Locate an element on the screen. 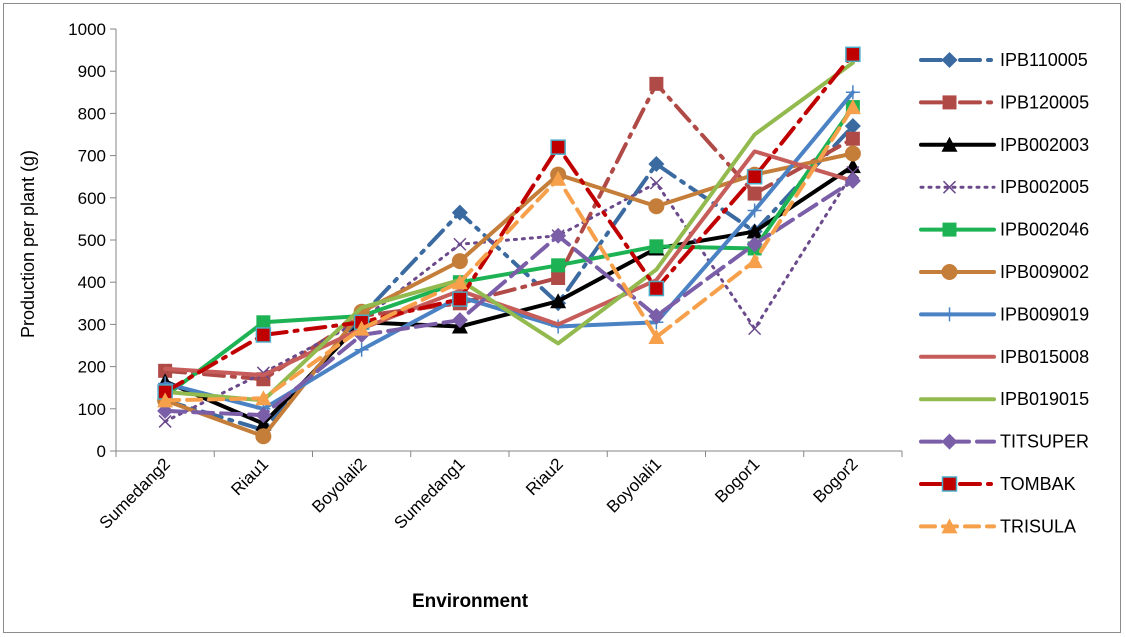  x-tick-label: Sumedang2 is located at coordinates (135, 493).